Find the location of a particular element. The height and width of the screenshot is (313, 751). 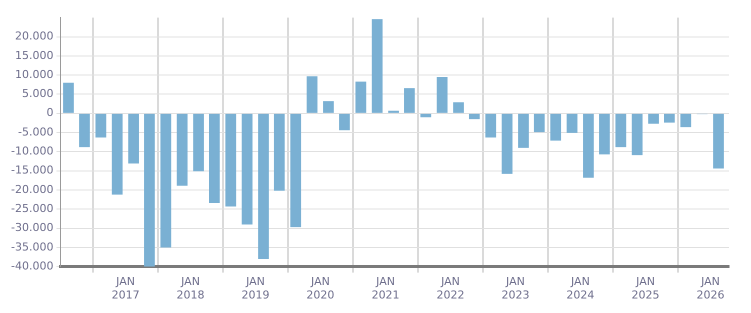

x-tick-label: JAN 2020 is located at coordinates (320, 288).